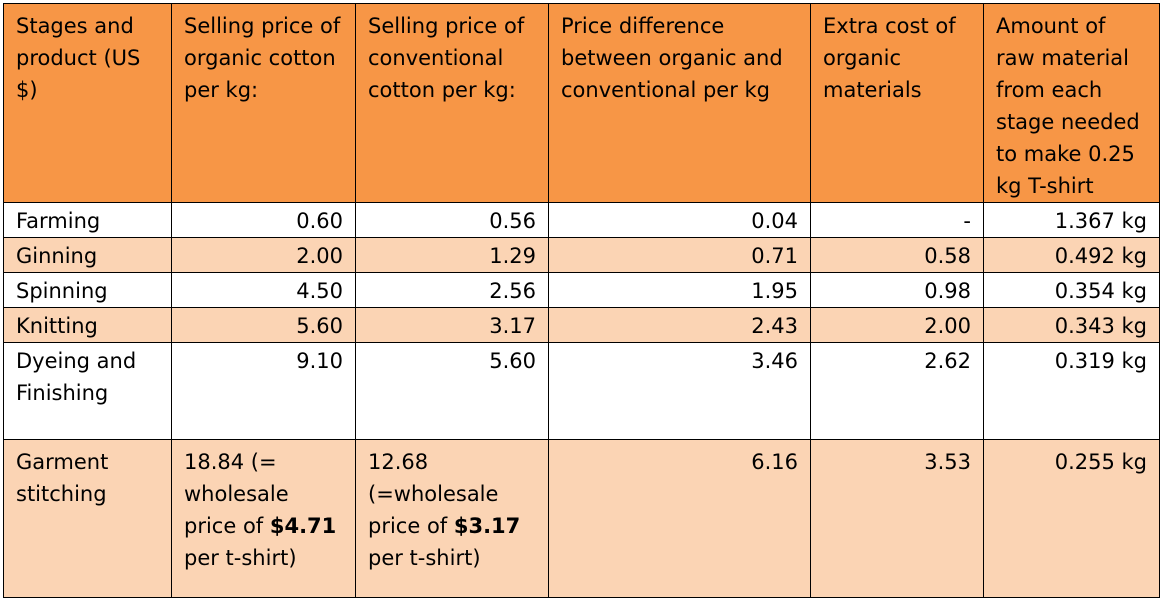 The image size is (1163, 598). What do you see at coordinates (897, 391) in the screenshot?
I see `extra-cost-cell: 2.62` at bounding box center [897, 391].